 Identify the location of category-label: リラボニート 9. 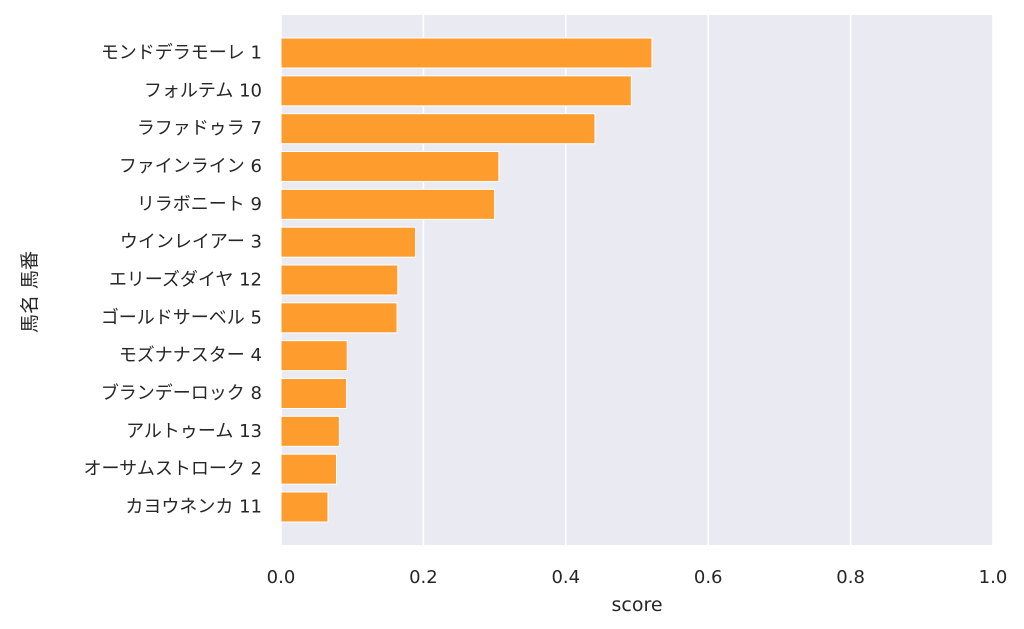
(199, 204).